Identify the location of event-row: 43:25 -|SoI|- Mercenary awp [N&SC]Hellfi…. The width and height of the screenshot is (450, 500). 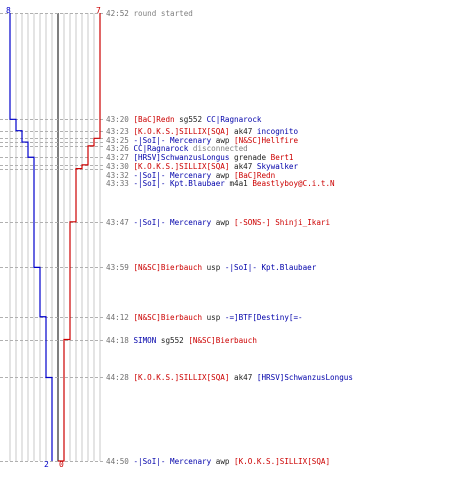
(202, 140).